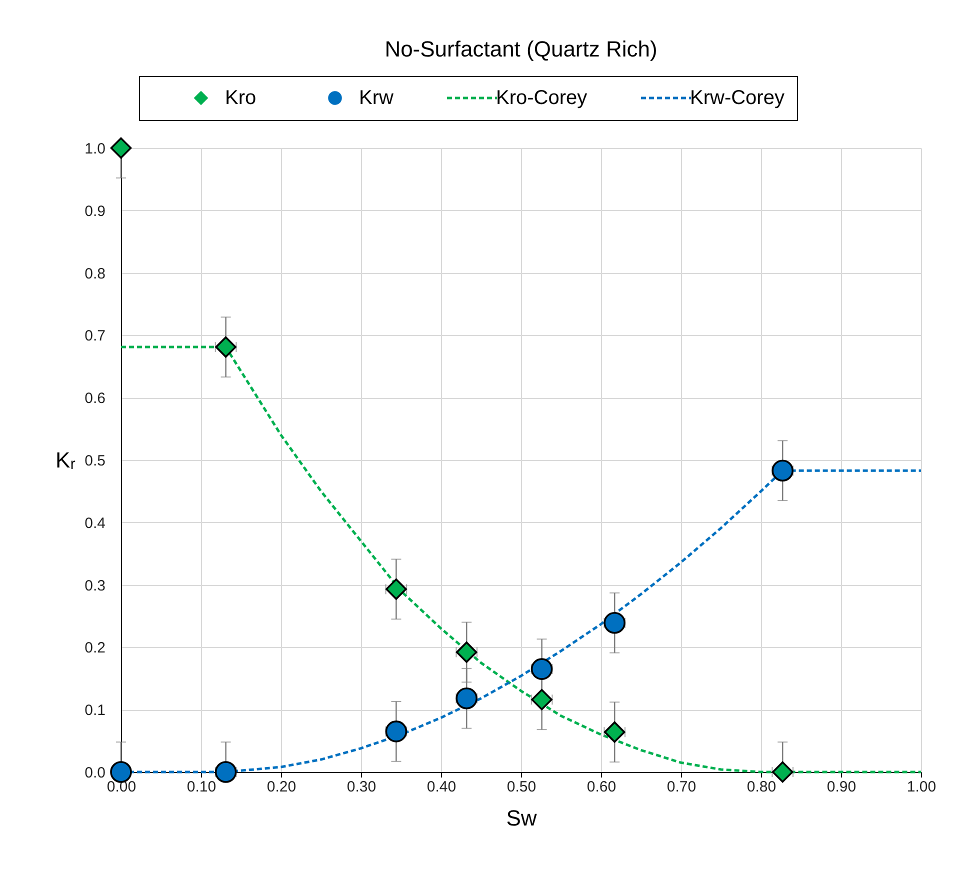 The image size is (954, 882). What do you see at coordinates (737, 98) in the screenshot?
I see `legend-label: Krw-Corey` at bounding box center [737, 98].